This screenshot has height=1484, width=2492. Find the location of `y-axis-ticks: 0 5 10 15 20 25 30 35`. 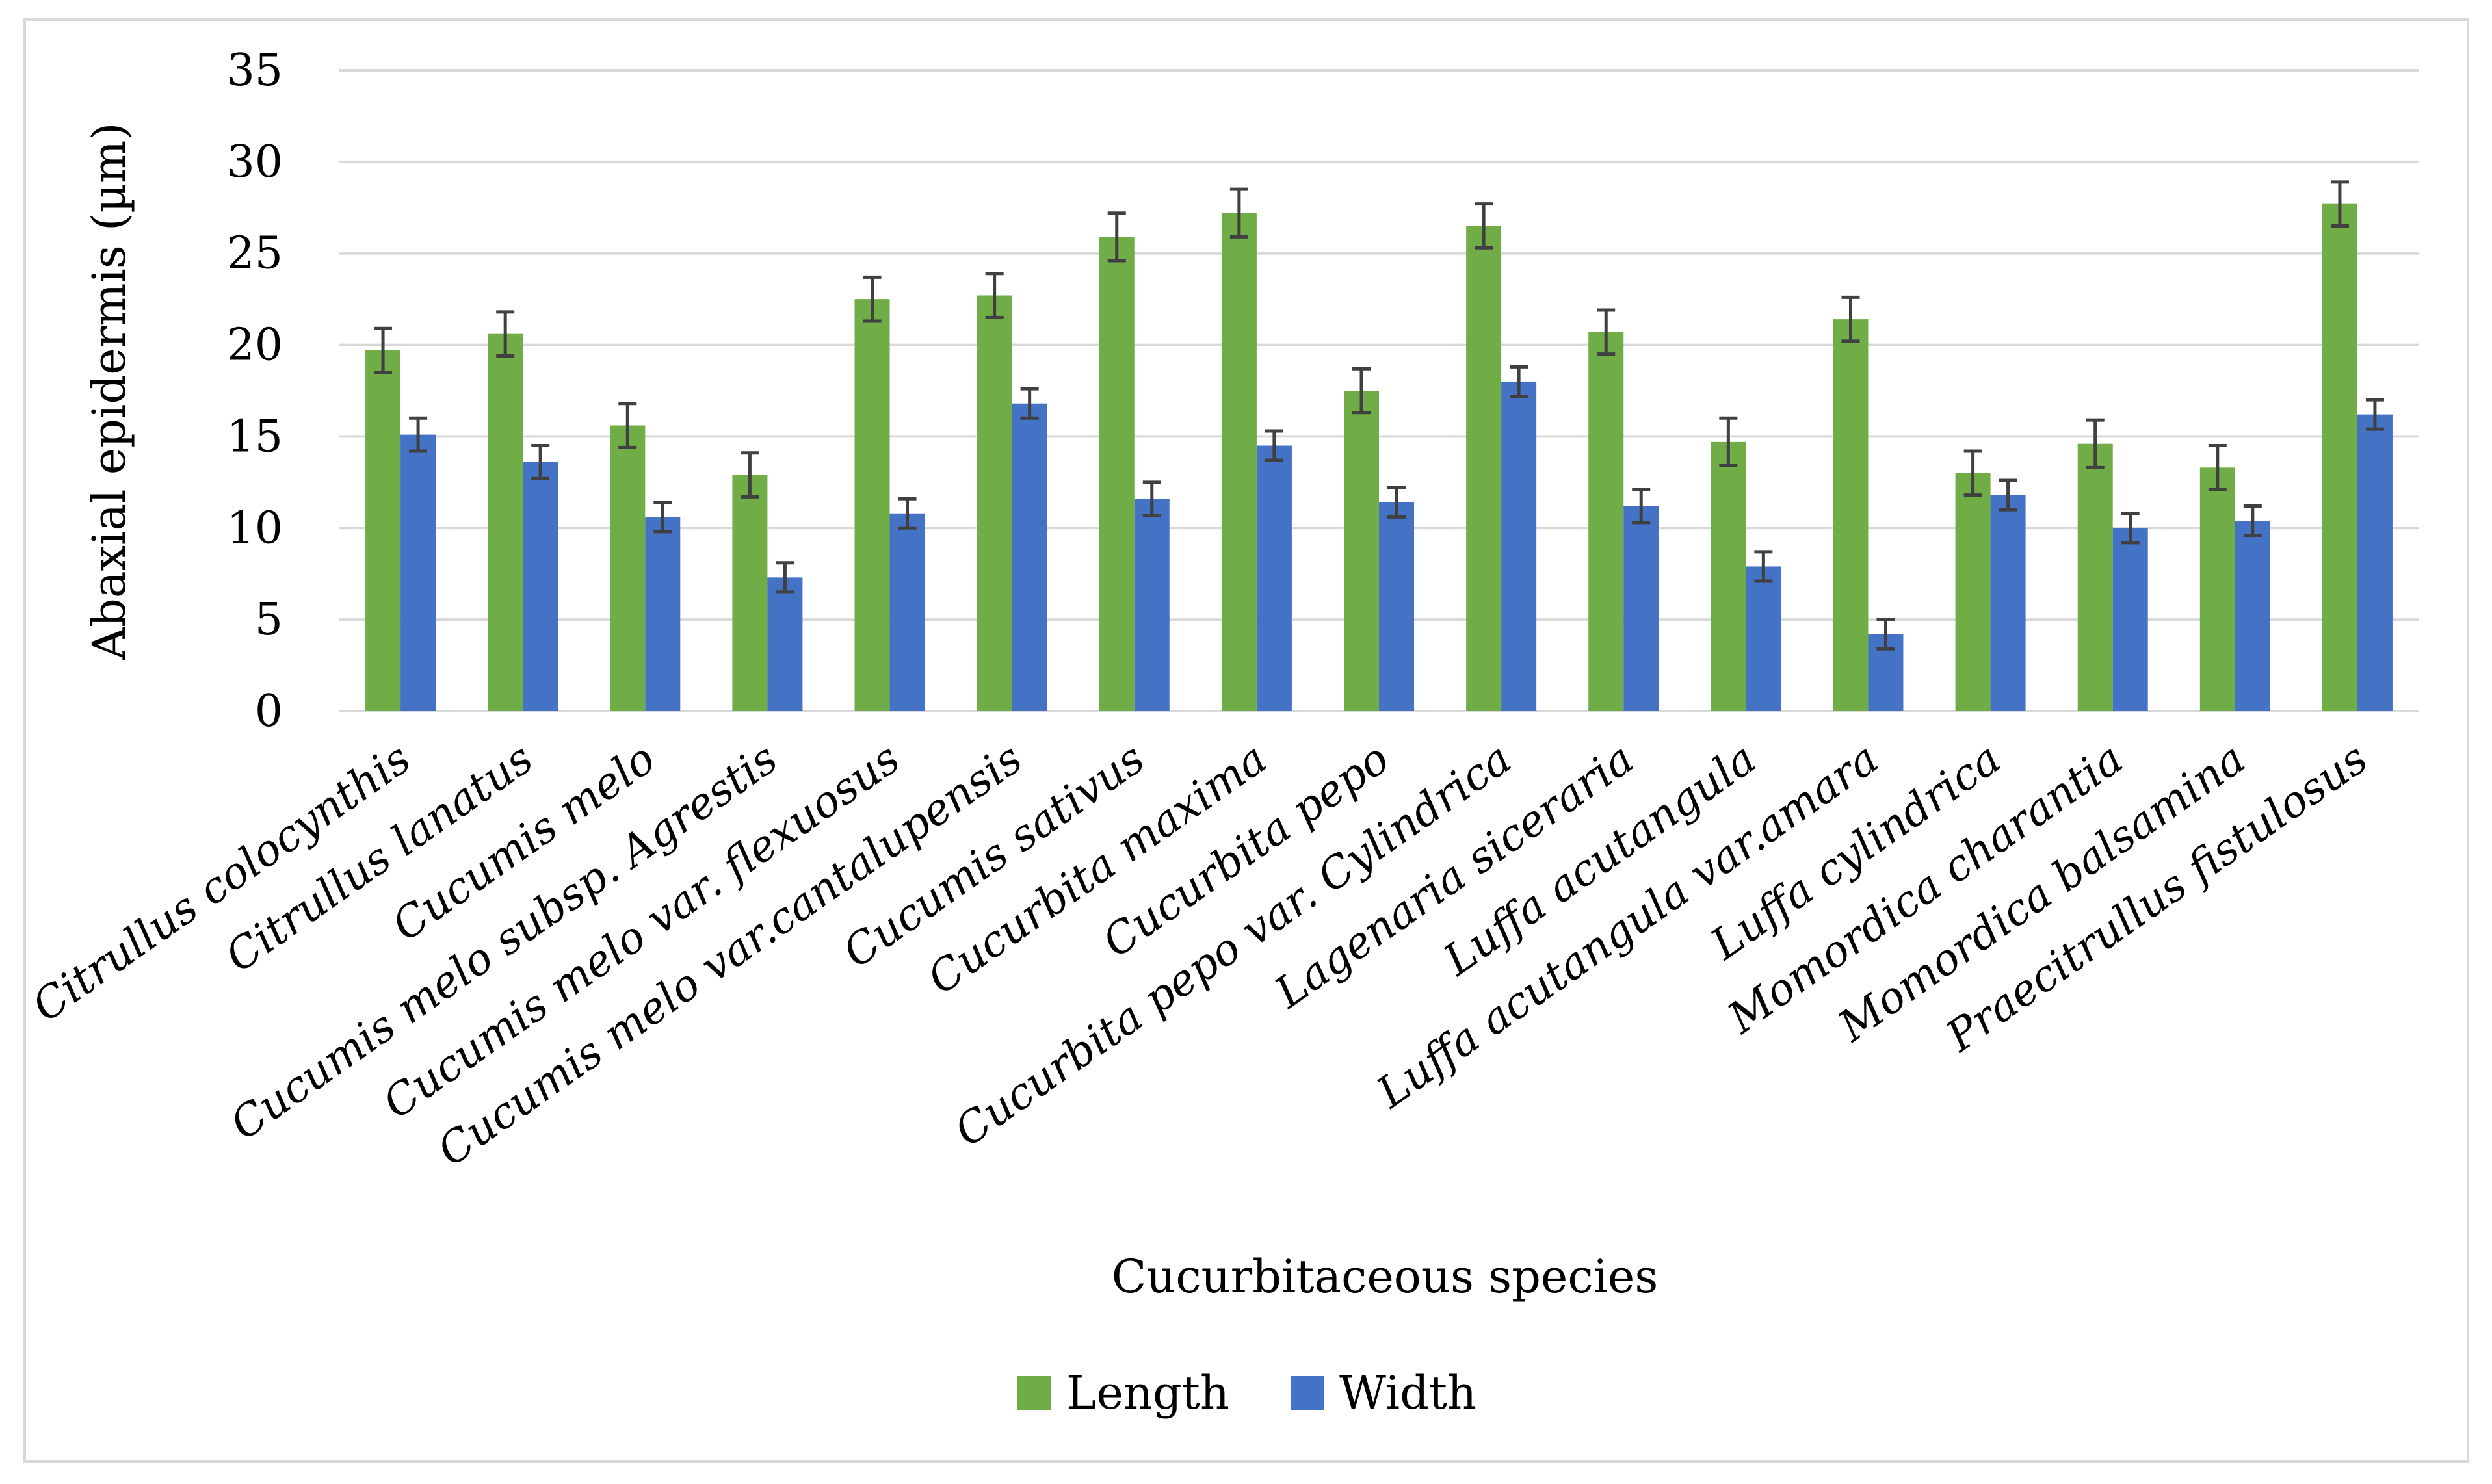

y-axis-ticks: 0 5 10 15 20 25 30 35 is located at coordinates (255, 391).